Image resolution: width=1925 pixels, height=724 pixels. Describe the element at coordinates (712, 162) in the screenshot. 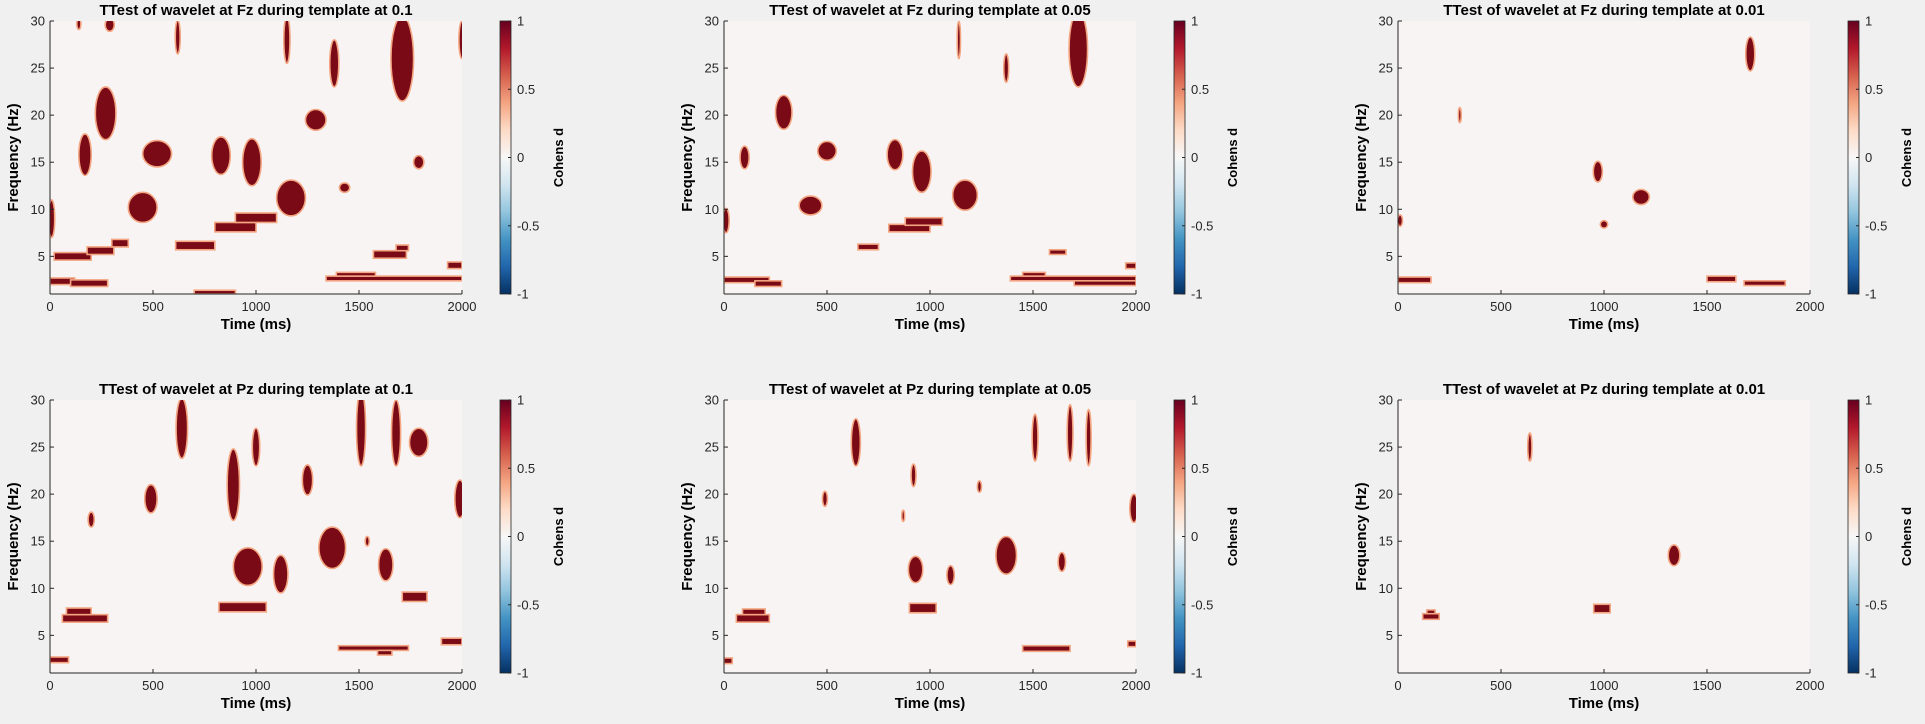

I see `y-tick-label: 15` at that location.